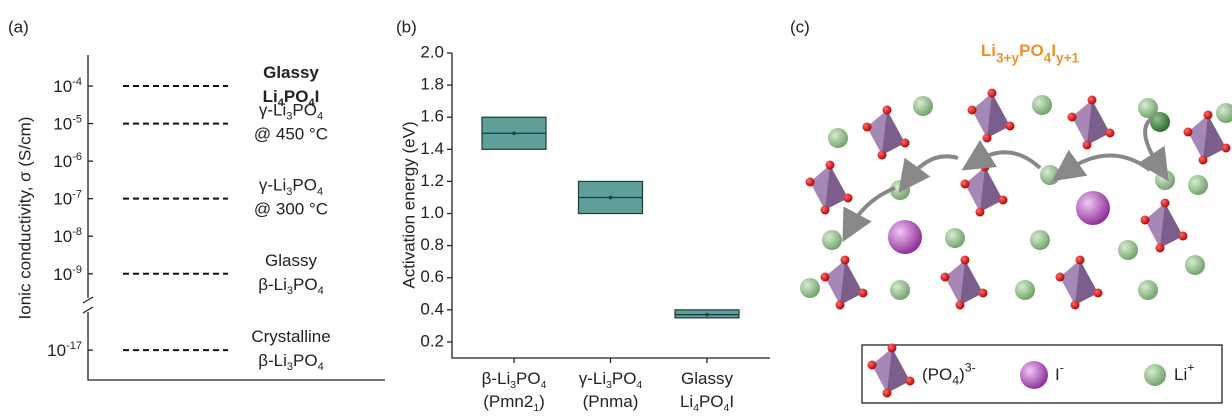  Describe the element at coordinates (937, 374) in the screenshot. I see `legend-label-part: (PO` at that location.